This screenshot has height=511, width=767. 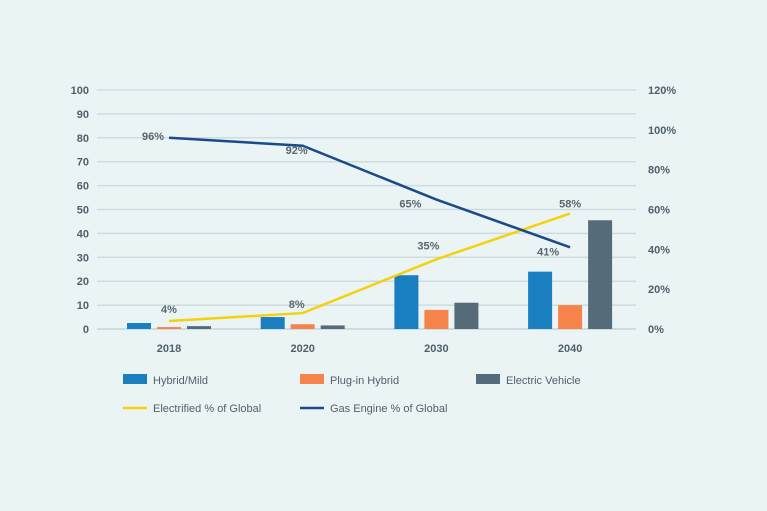 What do you see at coordinates (436, 349) in the screenshot?
I see `x-tick-label: 2030` at bounding box center [436, 349].